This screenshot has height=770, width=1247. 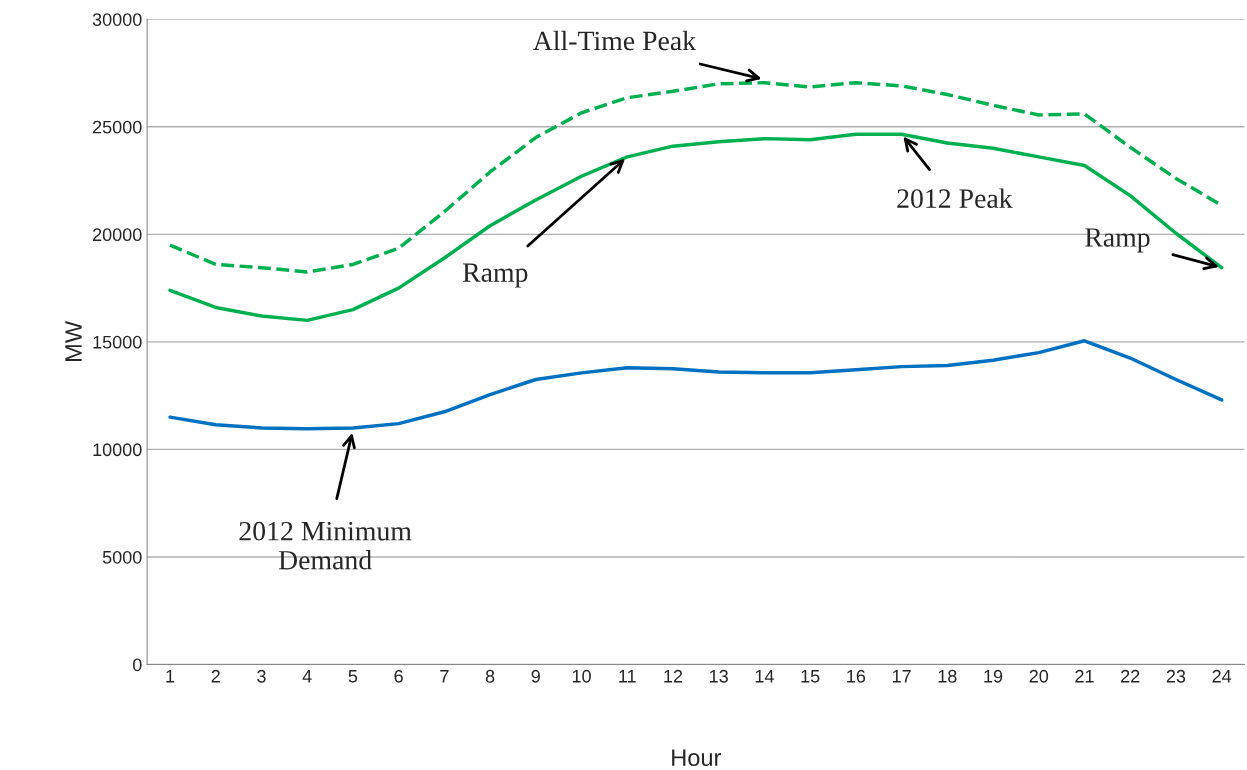 I want to click on x-tick-label: 15, so click(x=810, y=676).